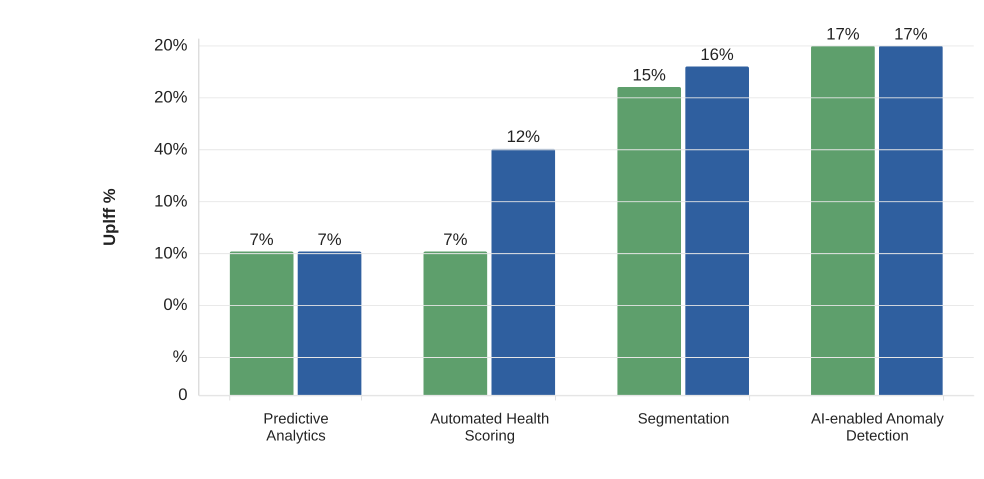 The height and width of the screenshot is (479, 984). I want to click on text: 0%, so click(175, 304).